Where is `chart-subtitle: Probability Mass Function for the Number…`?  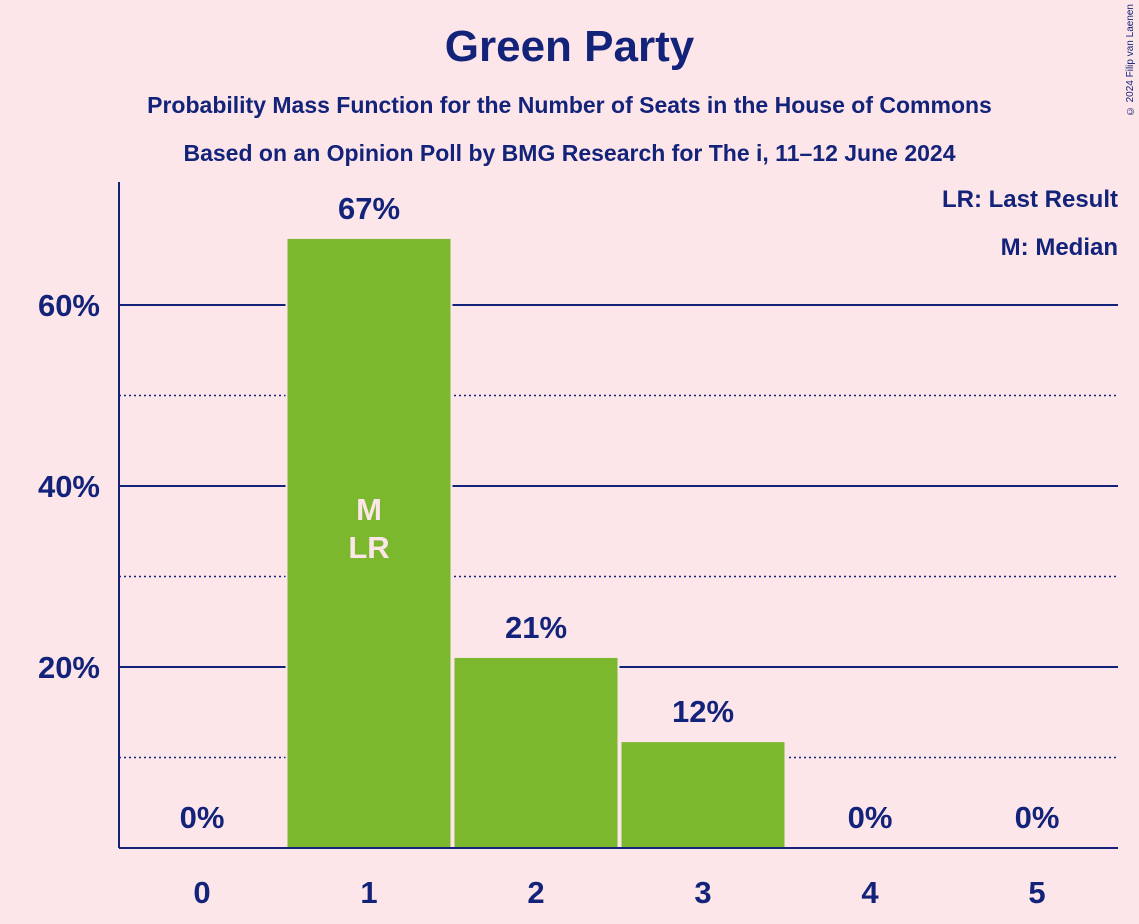 chart-subtitle: Probability Mass Function for the Number… is located at coordinates (569, 105).